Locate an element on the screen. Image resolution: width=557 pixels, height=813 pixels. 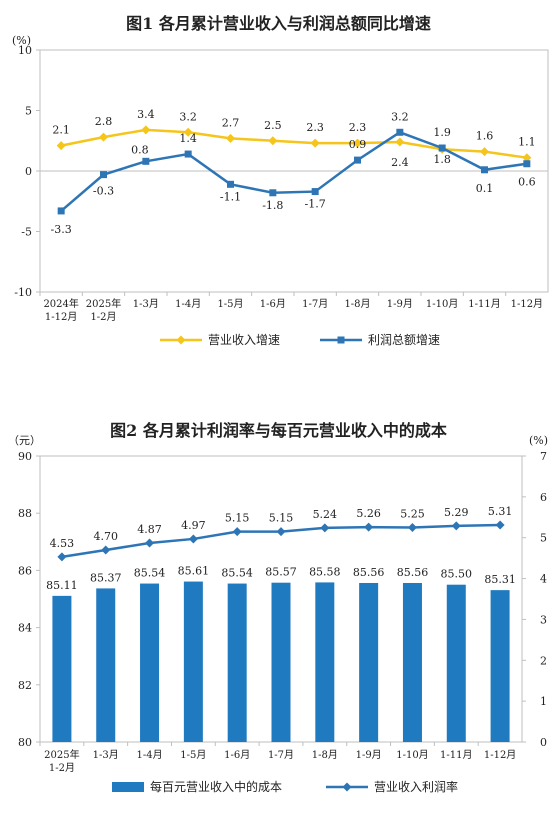
data-label: -1.7 is located at coordinates (315, 204).